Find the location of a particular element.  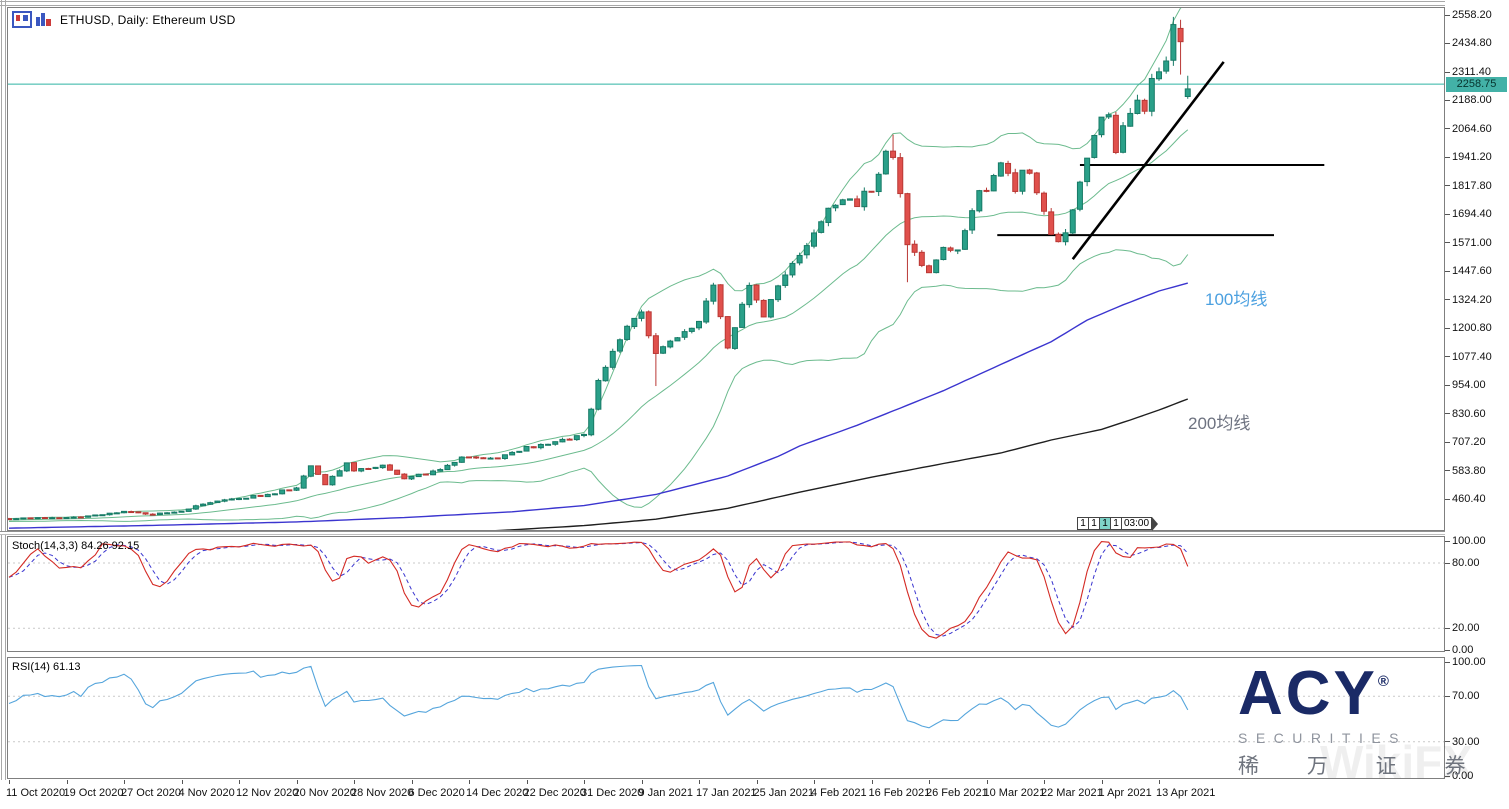

stochastic-svg is located at coordinates (726, 594).